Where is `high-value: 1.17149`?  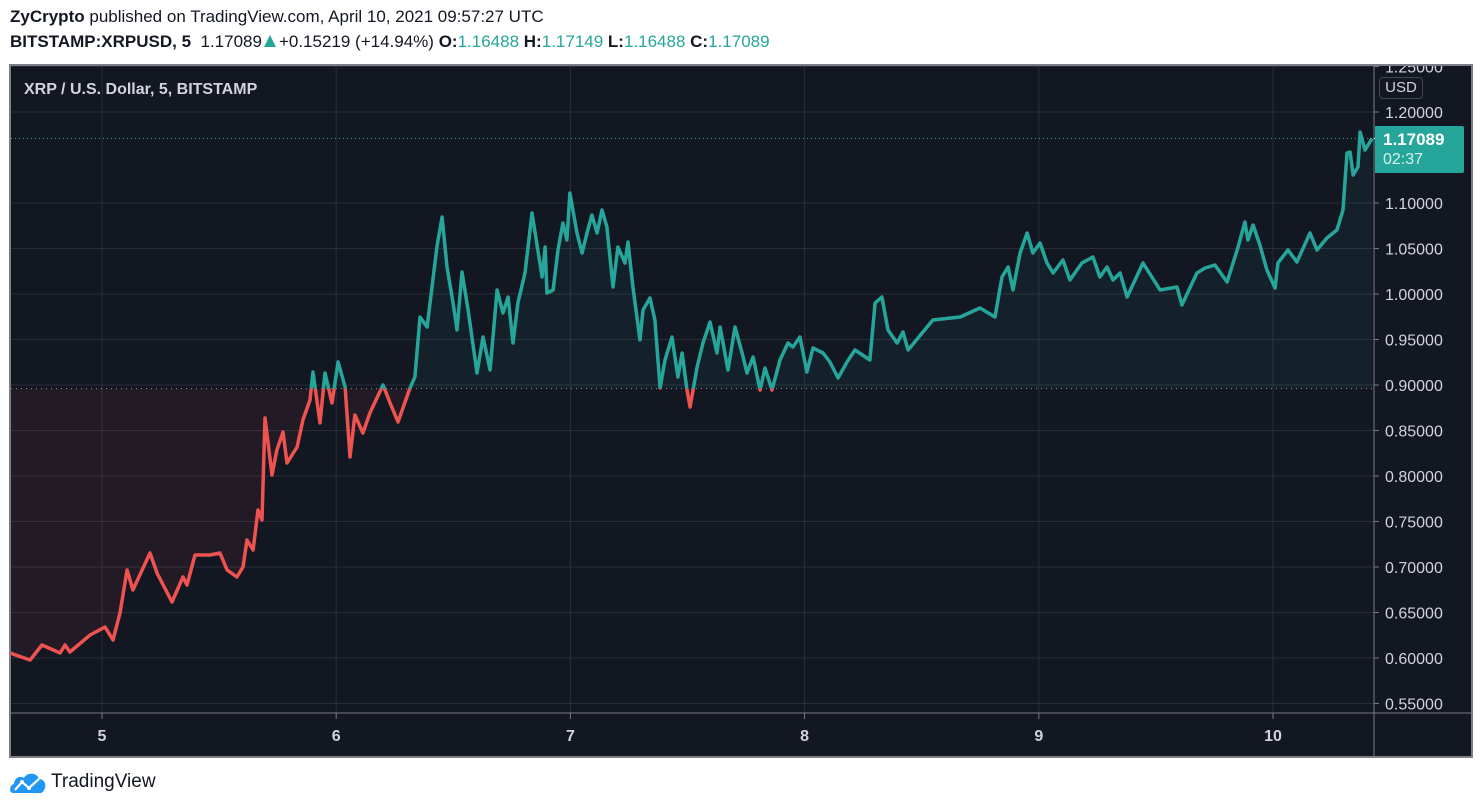
high-value: 1.17149 is located at coordinates (572, 41).